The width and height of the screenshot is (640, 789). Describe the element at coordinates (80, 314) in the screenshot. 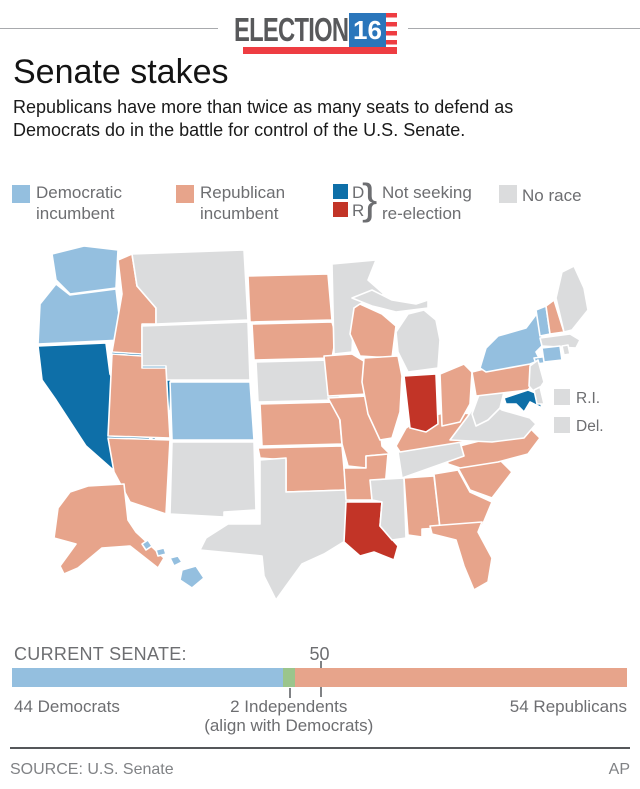

I see `state-OR` at that location.